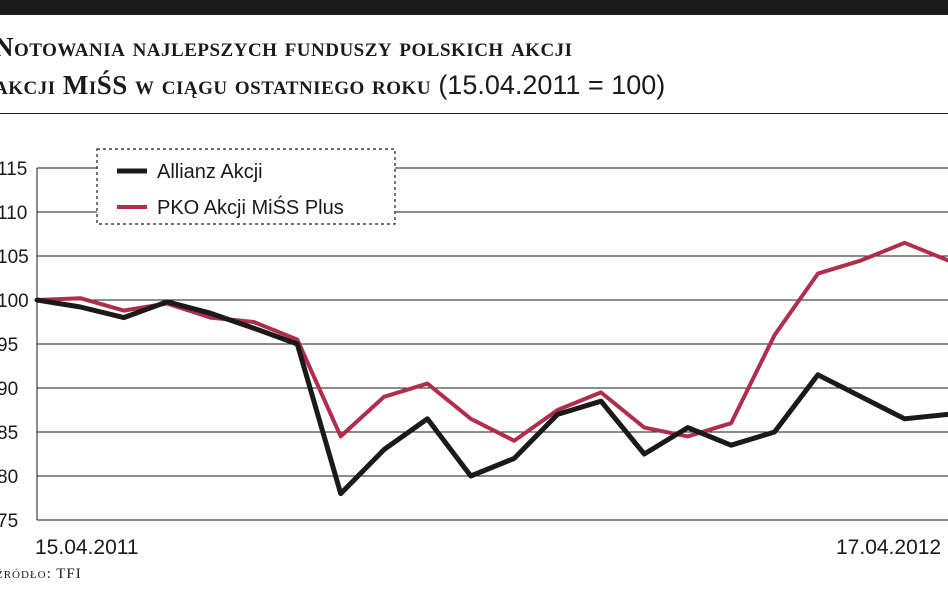 The width and height of the screenshot is (948, 593). I want to click on y-tick-label: 105, so click(14, 257).